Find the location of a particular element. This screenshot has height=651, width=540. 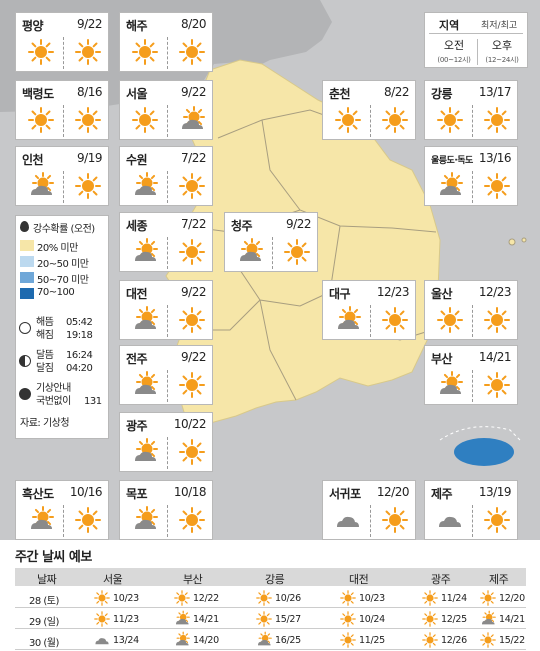

sunrise-time: 05:42 is located at coordinates (79, 322).